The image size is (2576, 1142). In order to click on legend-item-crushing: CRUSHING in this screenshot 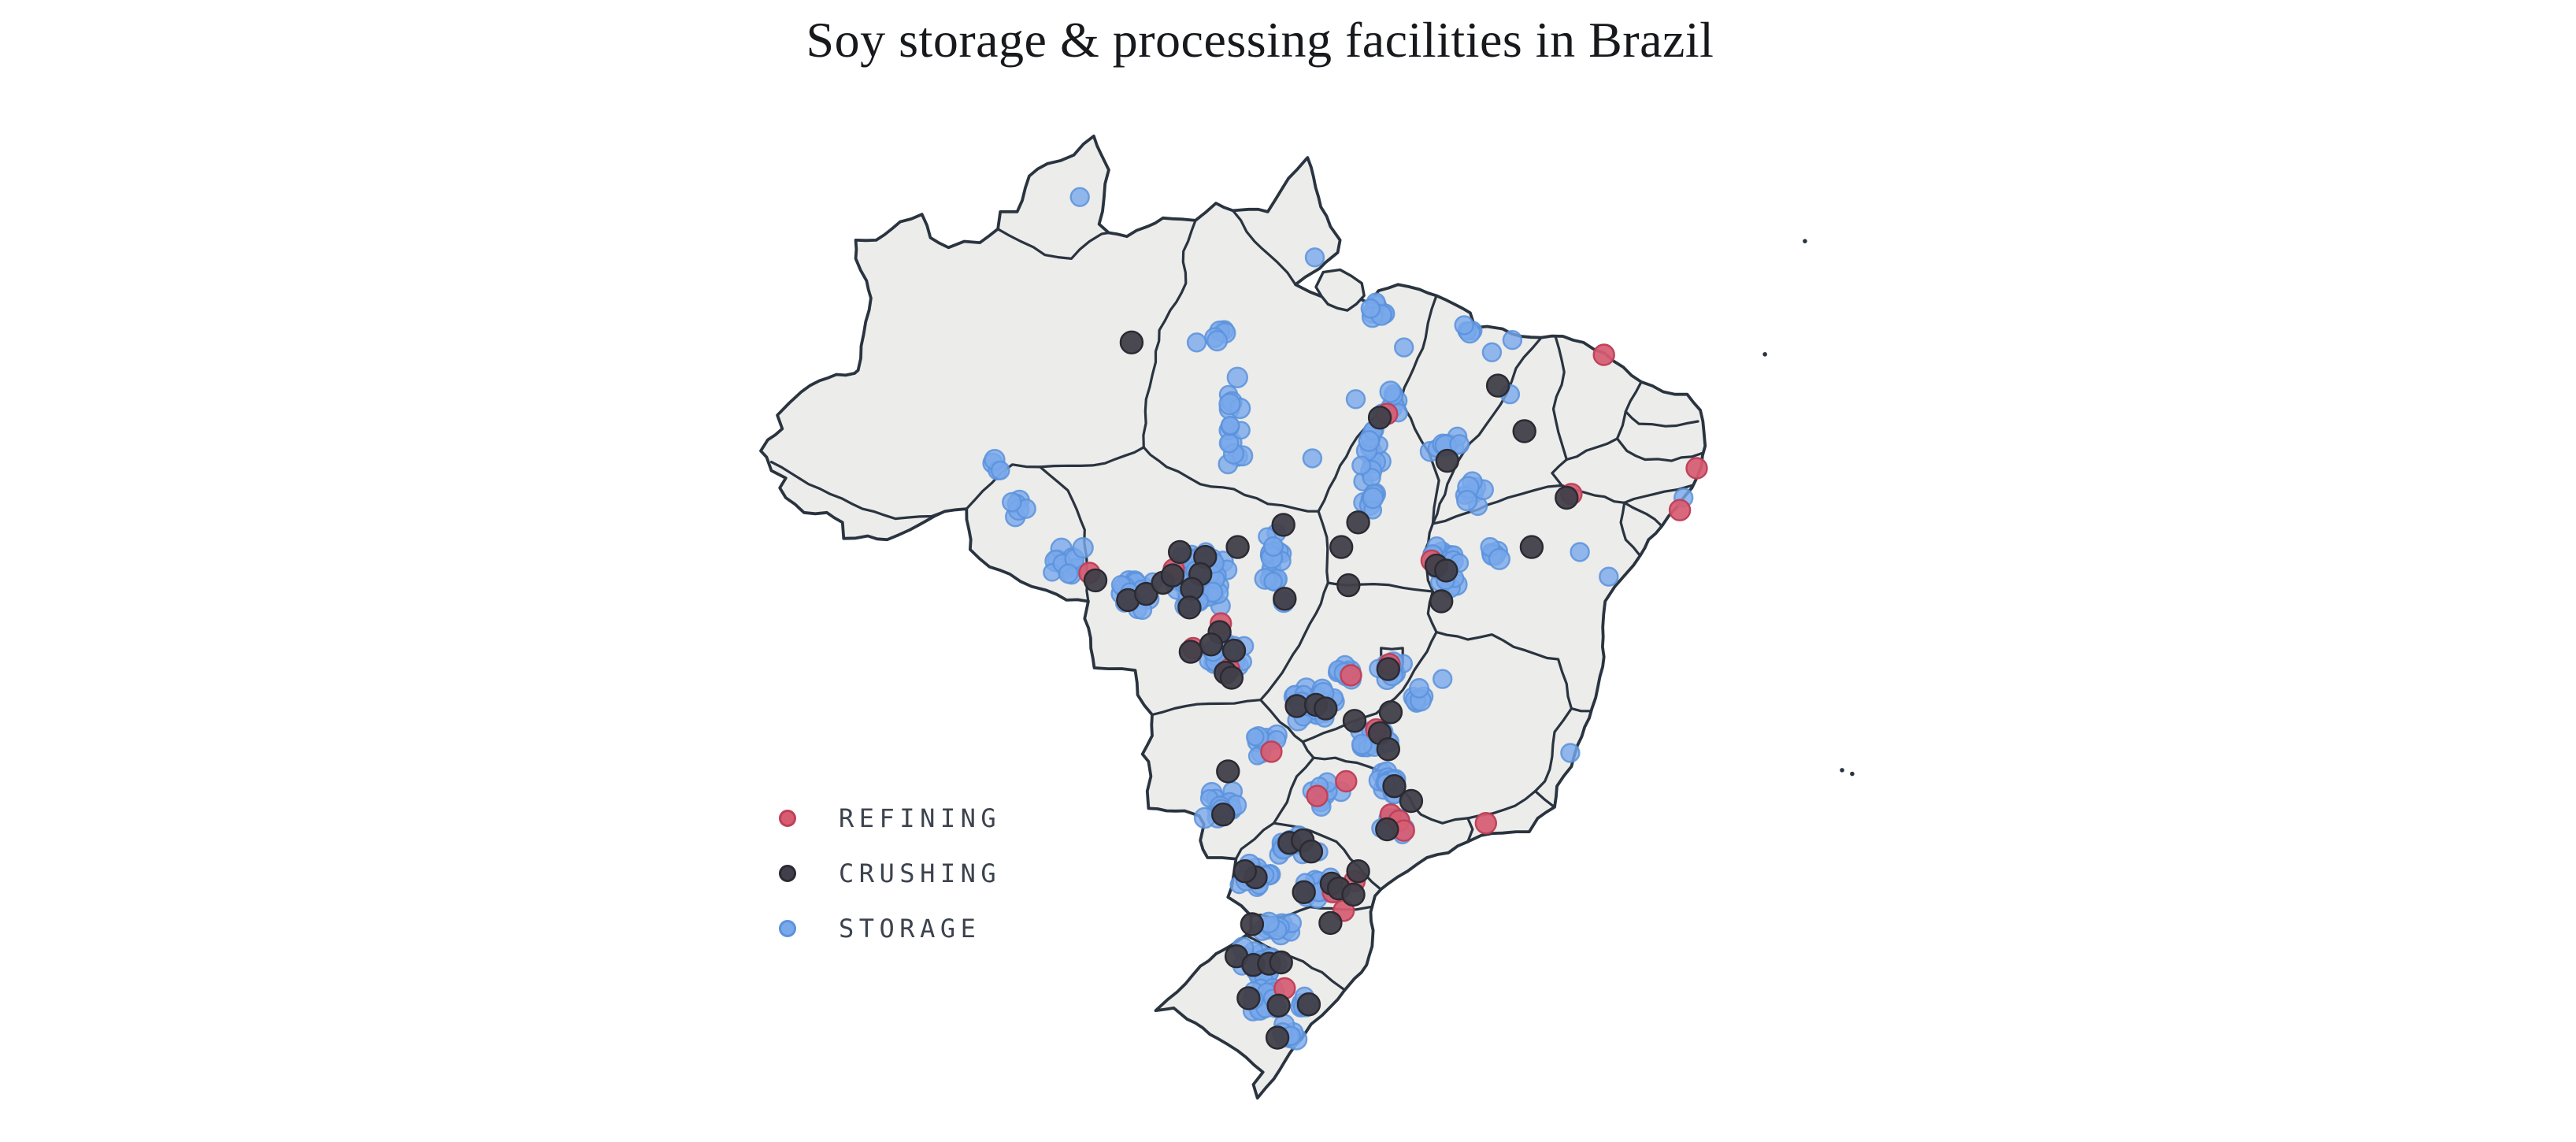, I will do `click(890, 873)`.